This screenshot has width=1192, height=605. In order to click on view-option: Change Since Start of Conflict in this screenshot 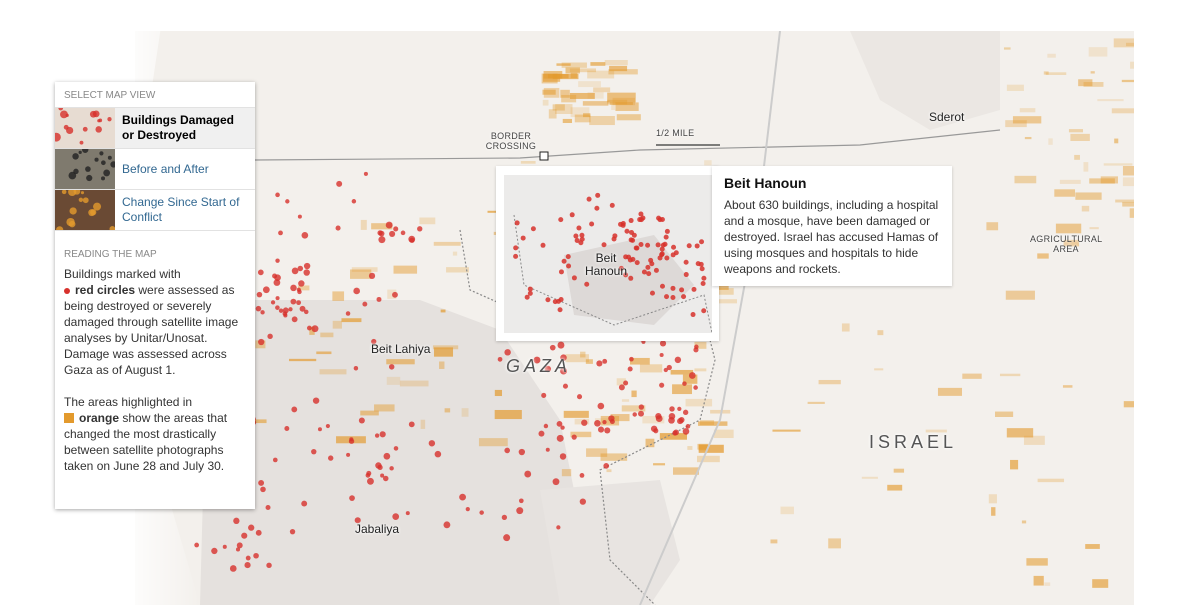, I will do `click(155, 209)`.